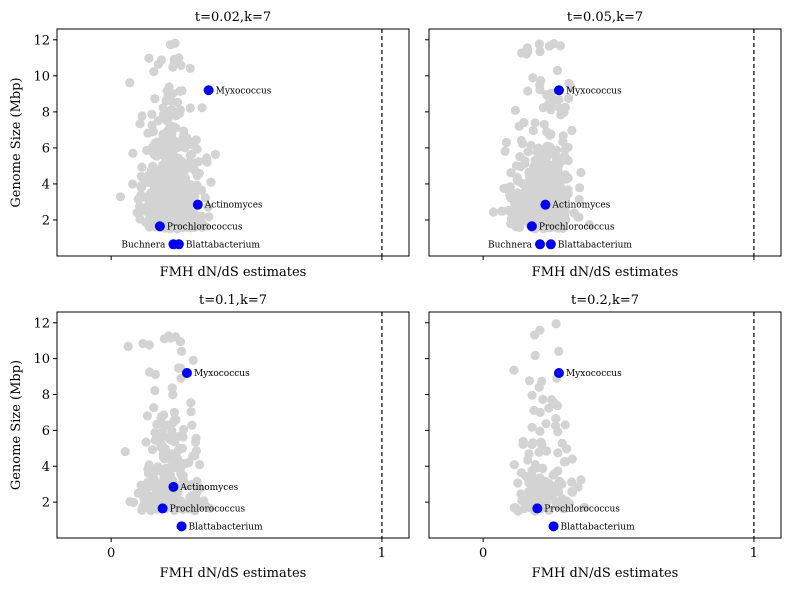  I want to click on annotation-myxococcus: Myxococcus, so click(594, 374).